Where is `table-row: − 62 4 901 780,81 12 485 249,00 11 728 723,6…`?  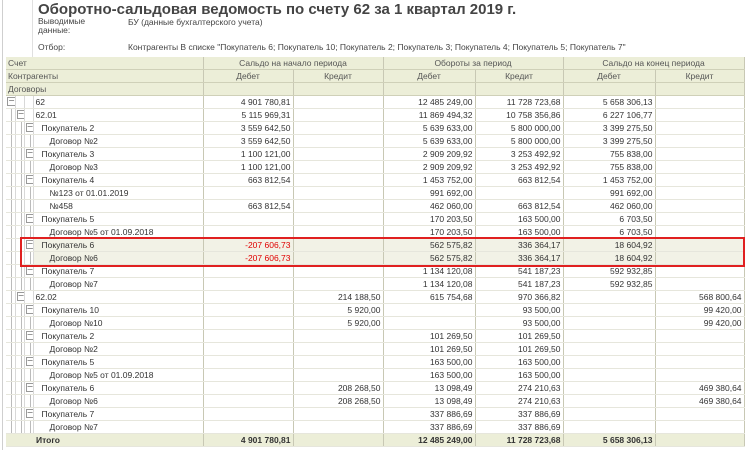 table-row: − 62 4 901 780,81 12 485 249,00 11 728 723,6… is located at coordinates (375, 102).